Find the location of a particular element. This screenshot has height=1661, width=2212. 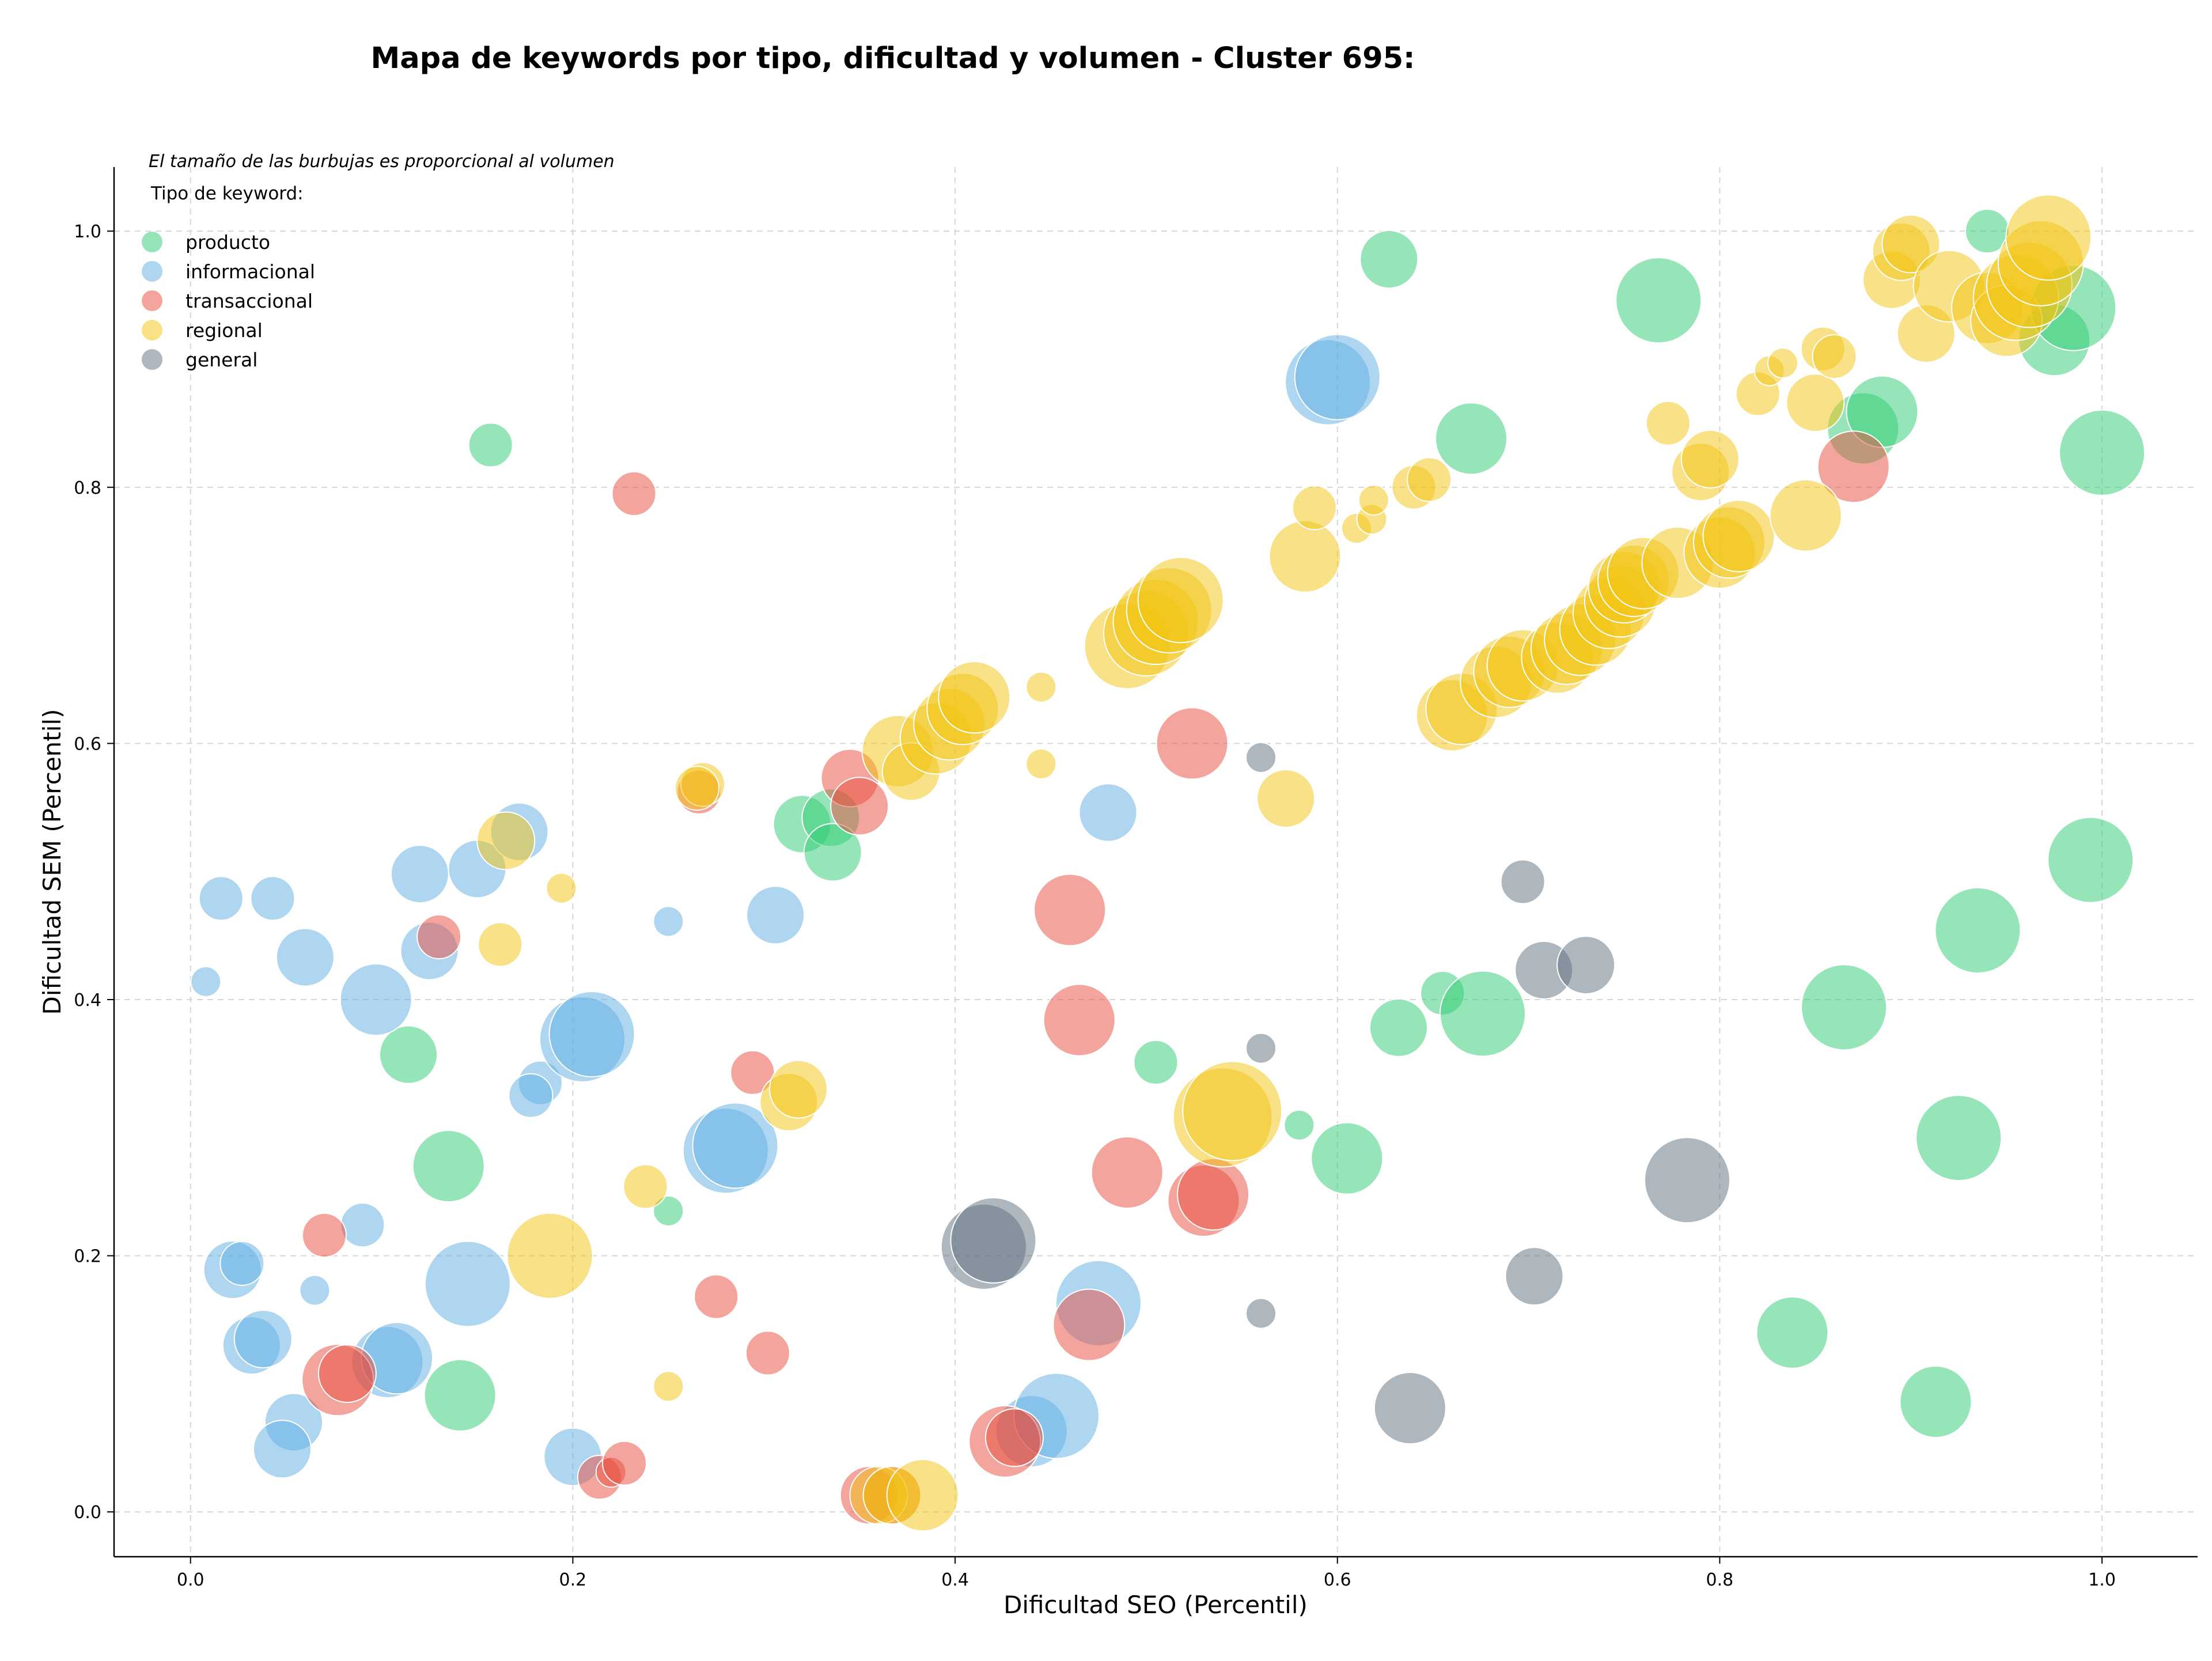

y-tick-label: 0.4 is located at coordinates (87, 1000).